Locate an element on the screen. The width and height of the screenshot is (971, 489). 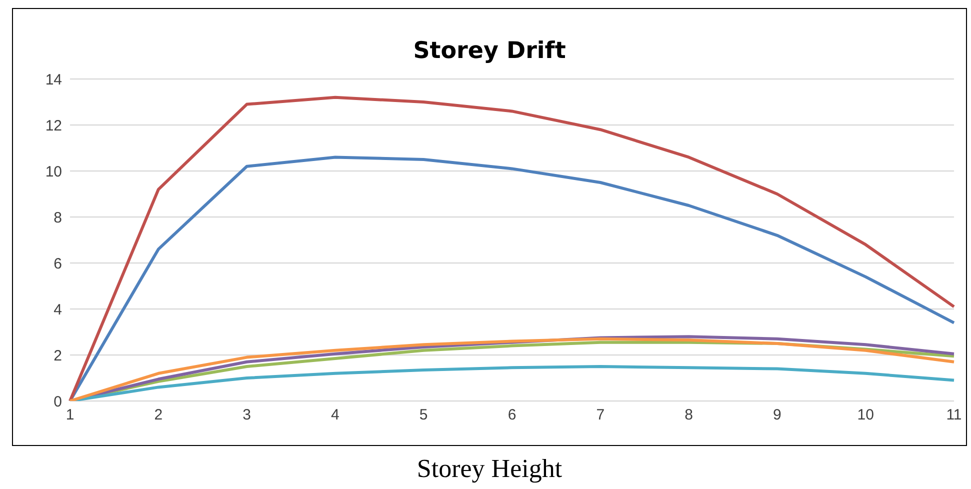
x-tick-label: 2 is located at coordinates (158, 415).